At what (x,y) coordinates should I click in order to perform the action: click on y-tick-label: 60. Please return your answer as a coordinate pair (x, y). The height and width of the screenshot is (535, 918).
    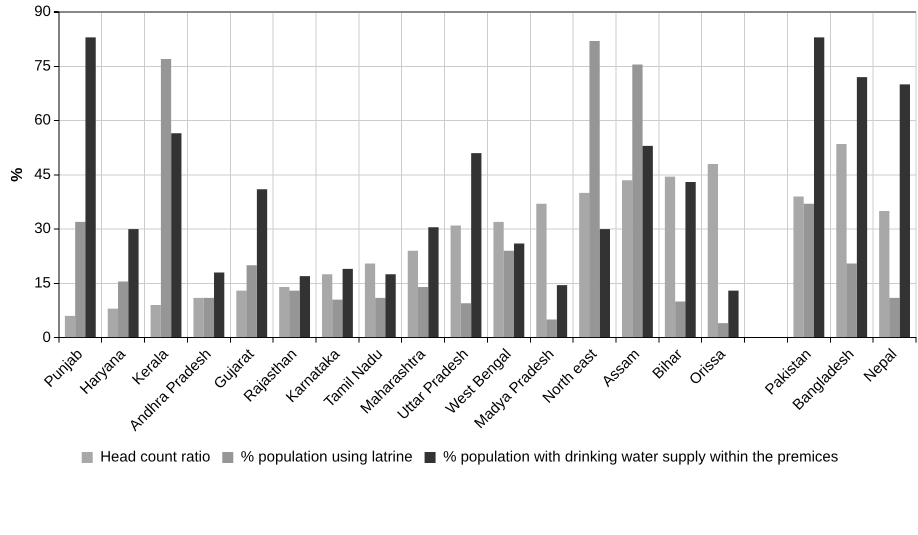
    Looking at the image, I should click on (42, 120).